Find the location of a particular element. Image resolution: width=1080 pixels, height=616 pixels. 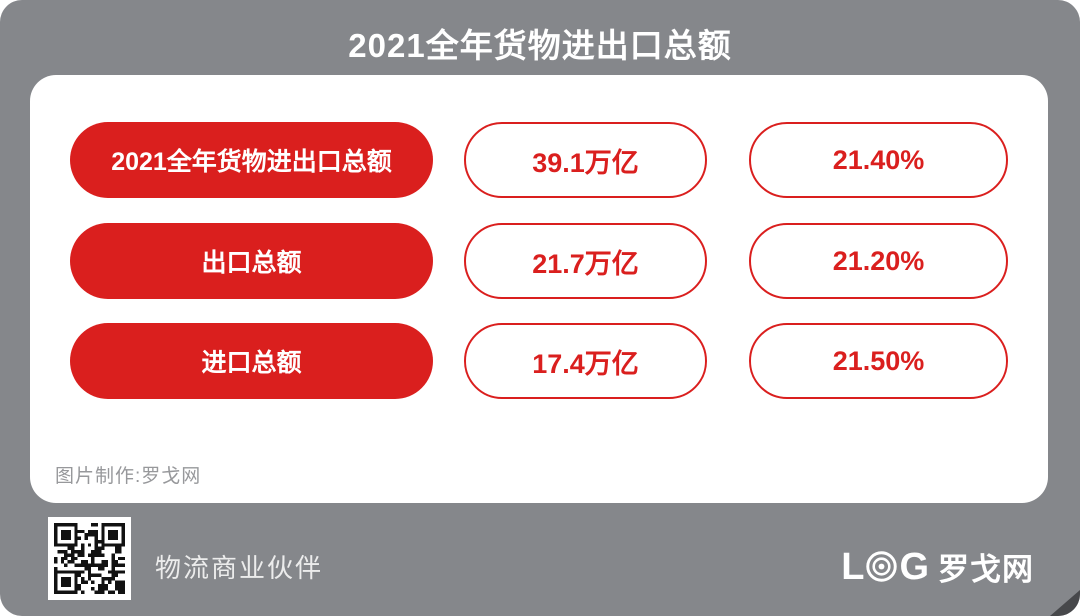

growth-pill: 21.50% is located at coordinates (878, 361).